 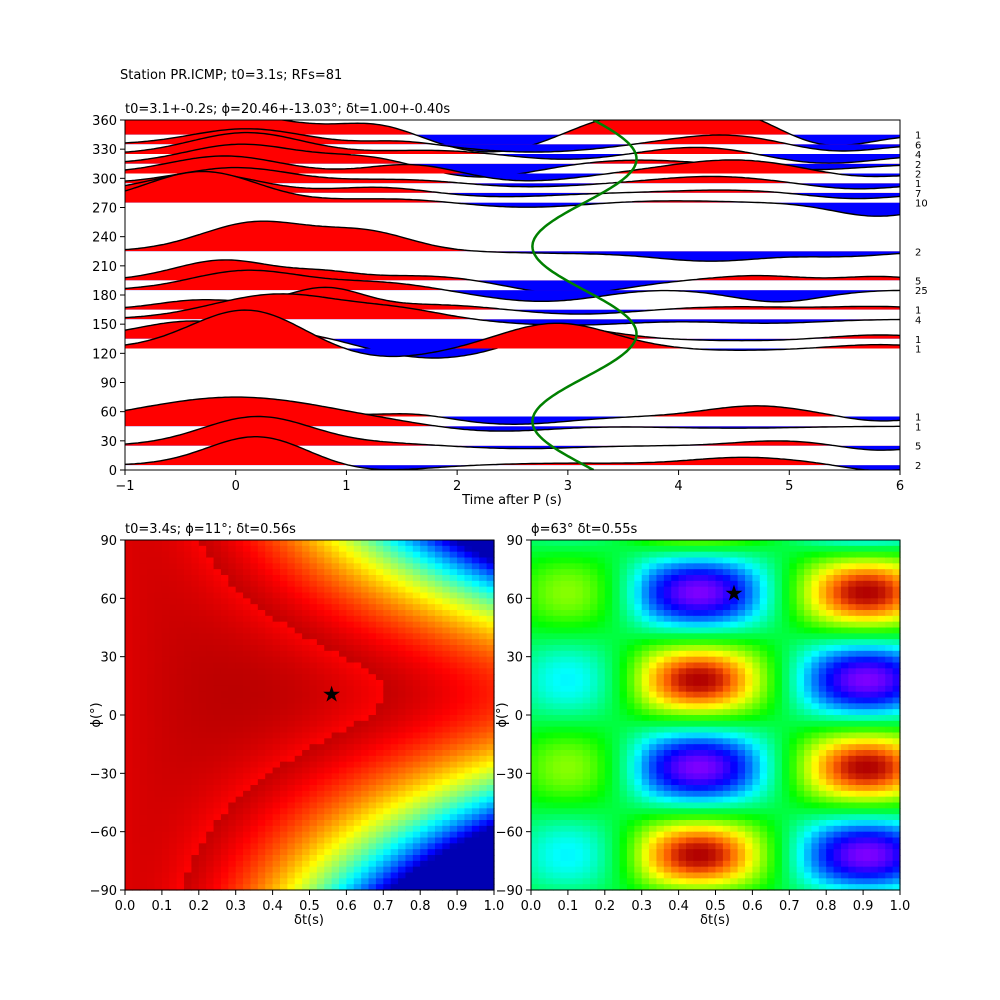 What do you see at coordinates (286, 280) in the screenshot?
I see `rf-trace-positive-fill` at bounding box center [286, 280].